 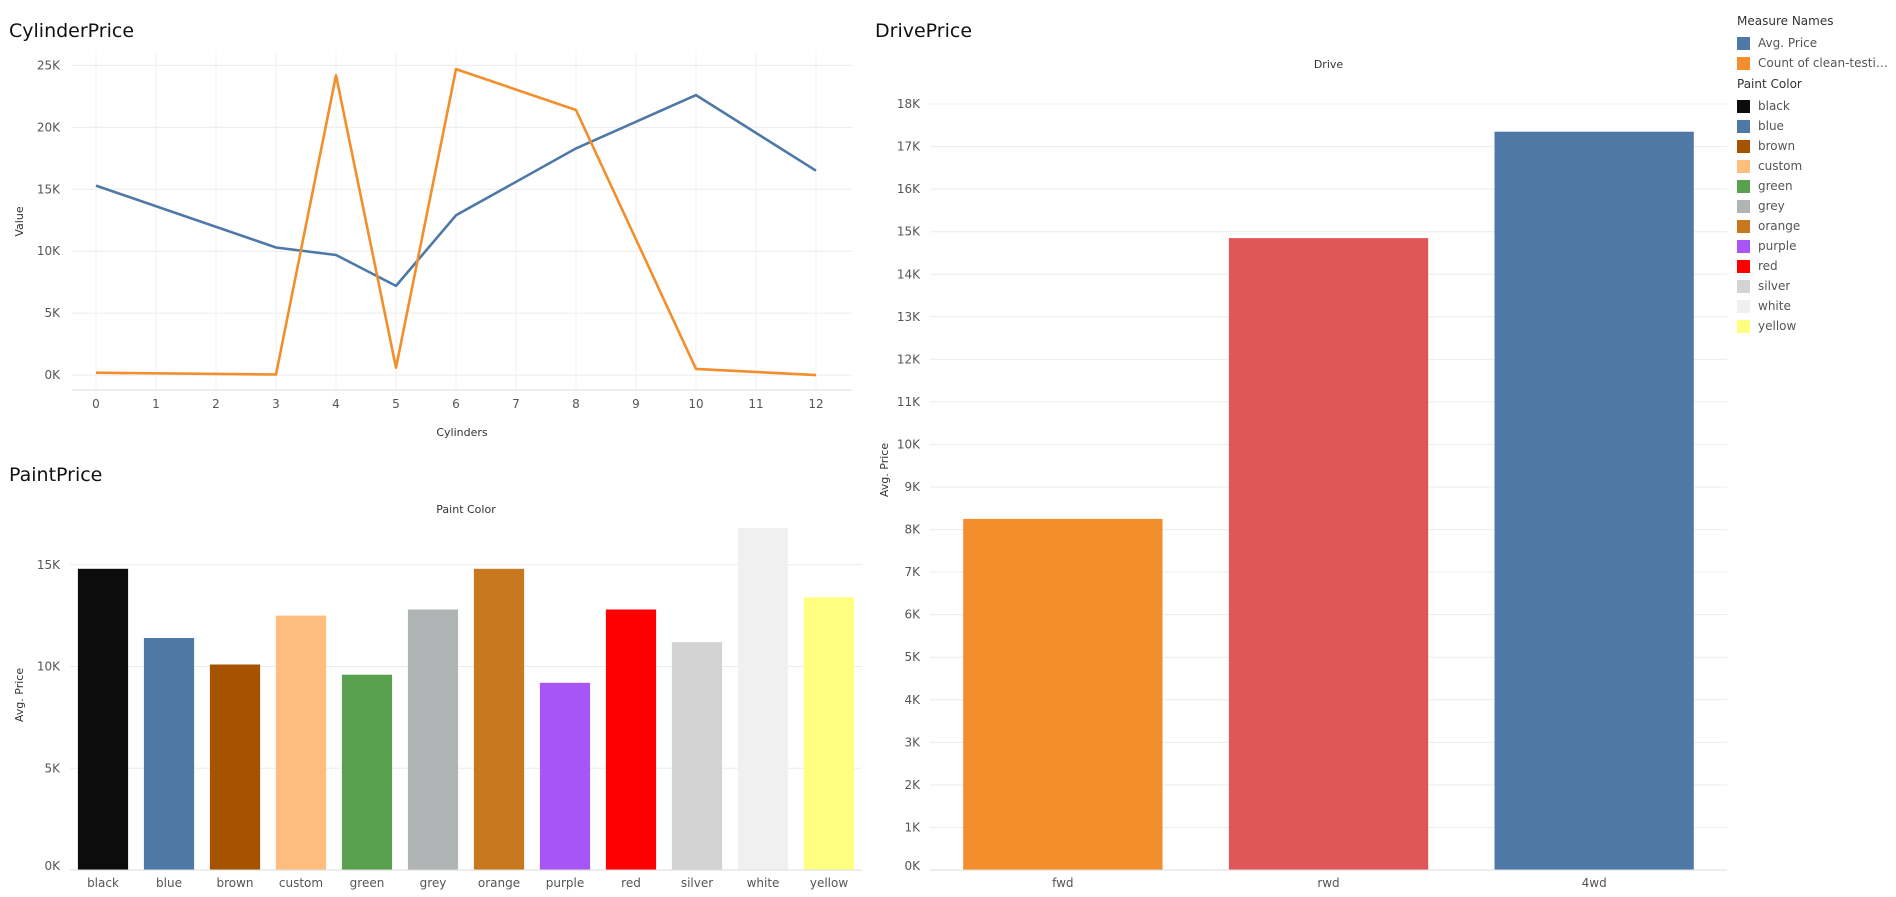 What do you see at coordinates (1814, 126) in the screenshot?
I see `legend-paint-blue: blue` at bounding box center [1814, 126].